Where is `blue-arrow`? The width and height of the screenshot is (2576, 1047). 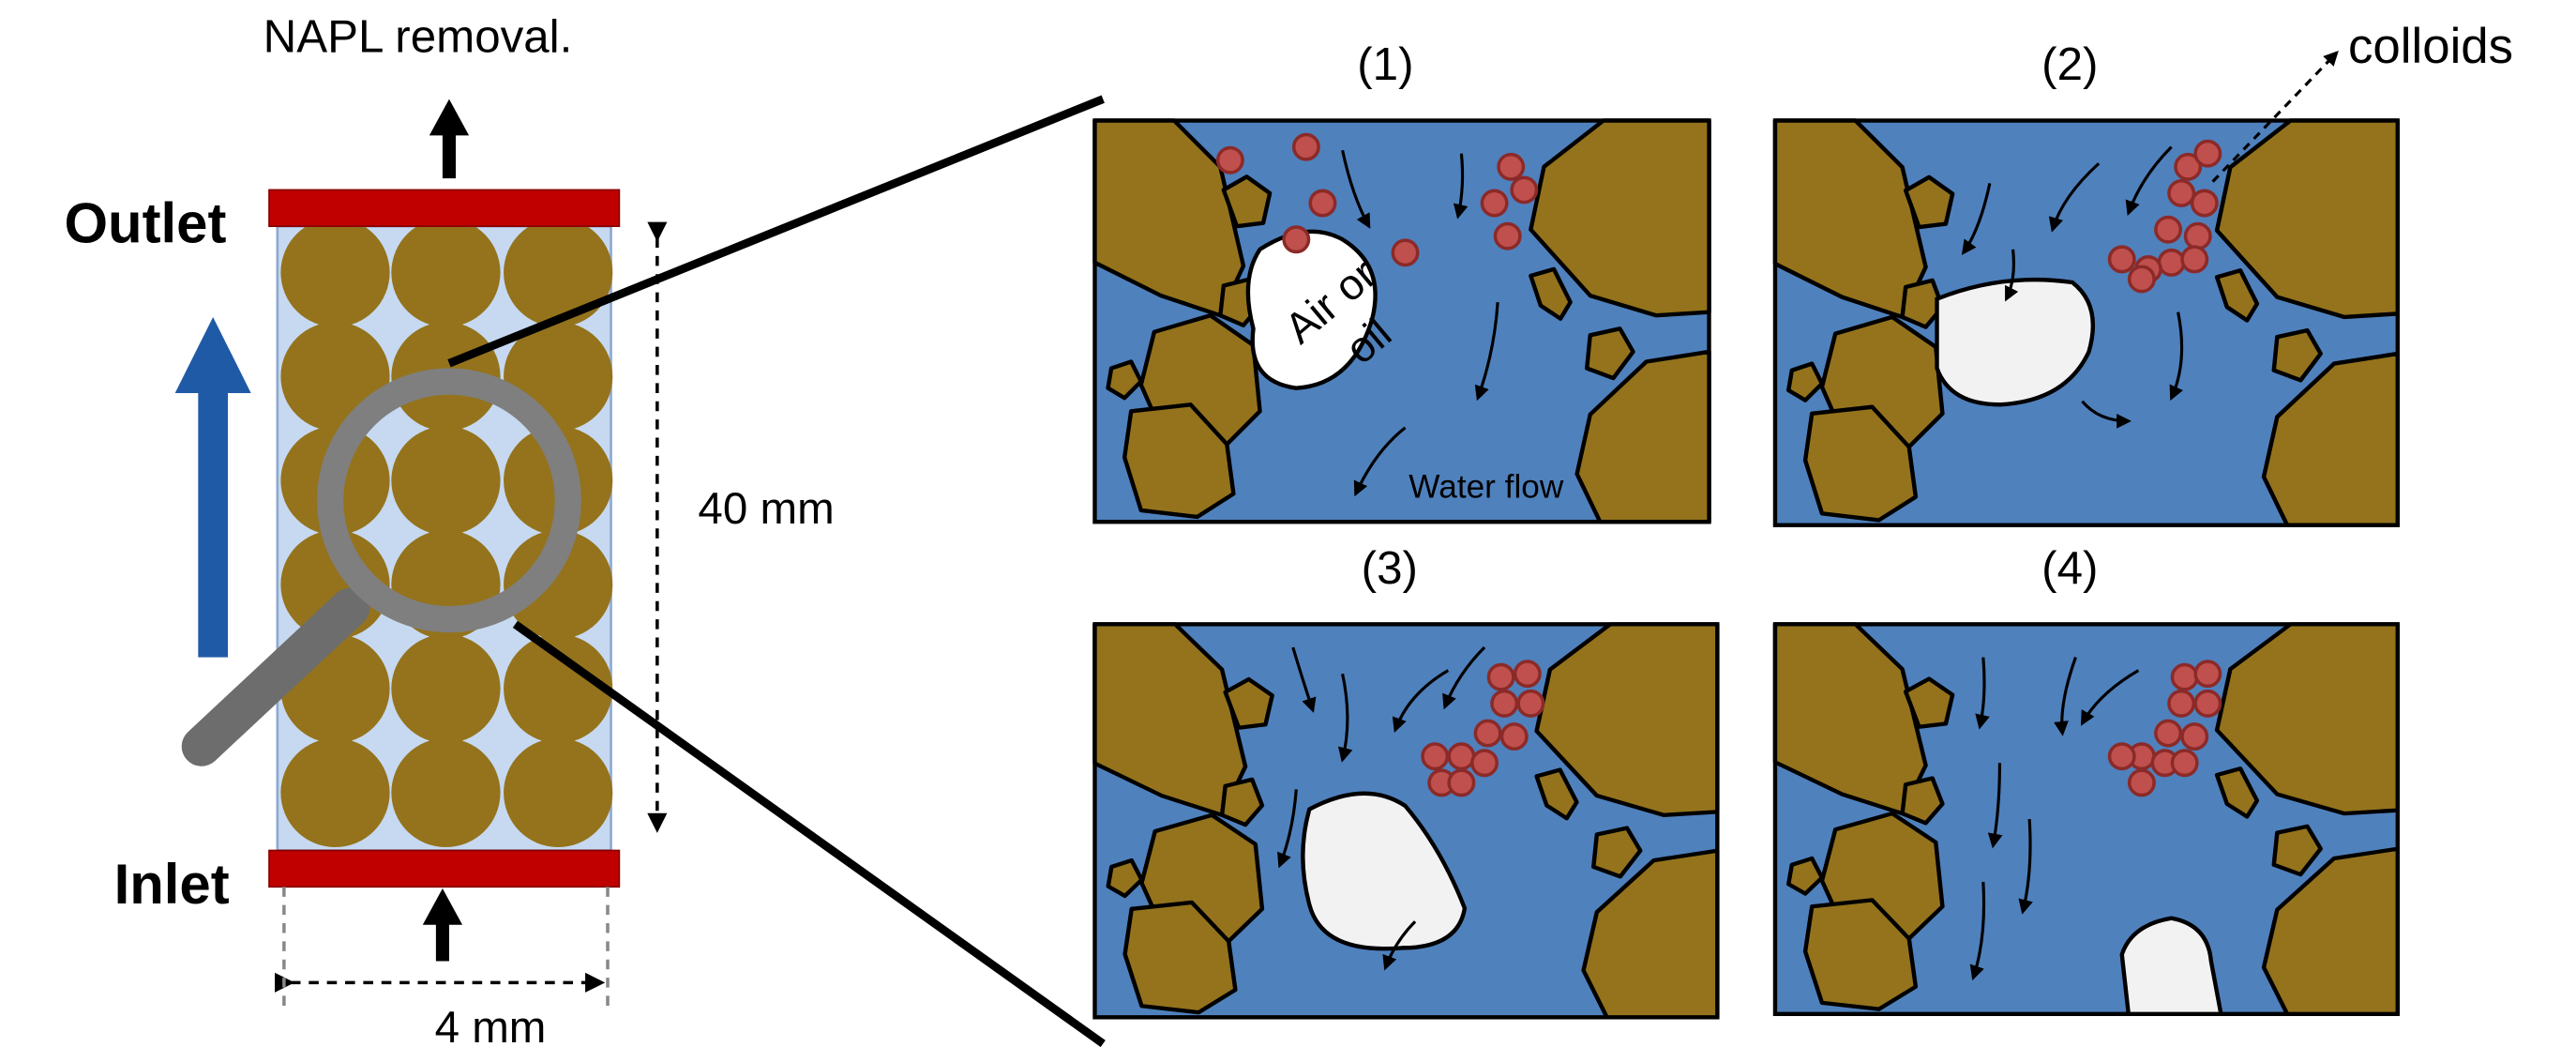 blue-arrow is located at coordinates (212, 487).